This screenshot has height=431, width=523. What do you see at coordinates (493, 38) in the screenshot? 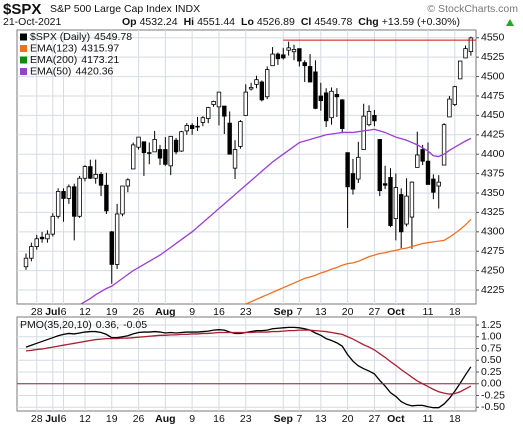
I see `y-tick-label: 4550` at bounding box center [493, 38].